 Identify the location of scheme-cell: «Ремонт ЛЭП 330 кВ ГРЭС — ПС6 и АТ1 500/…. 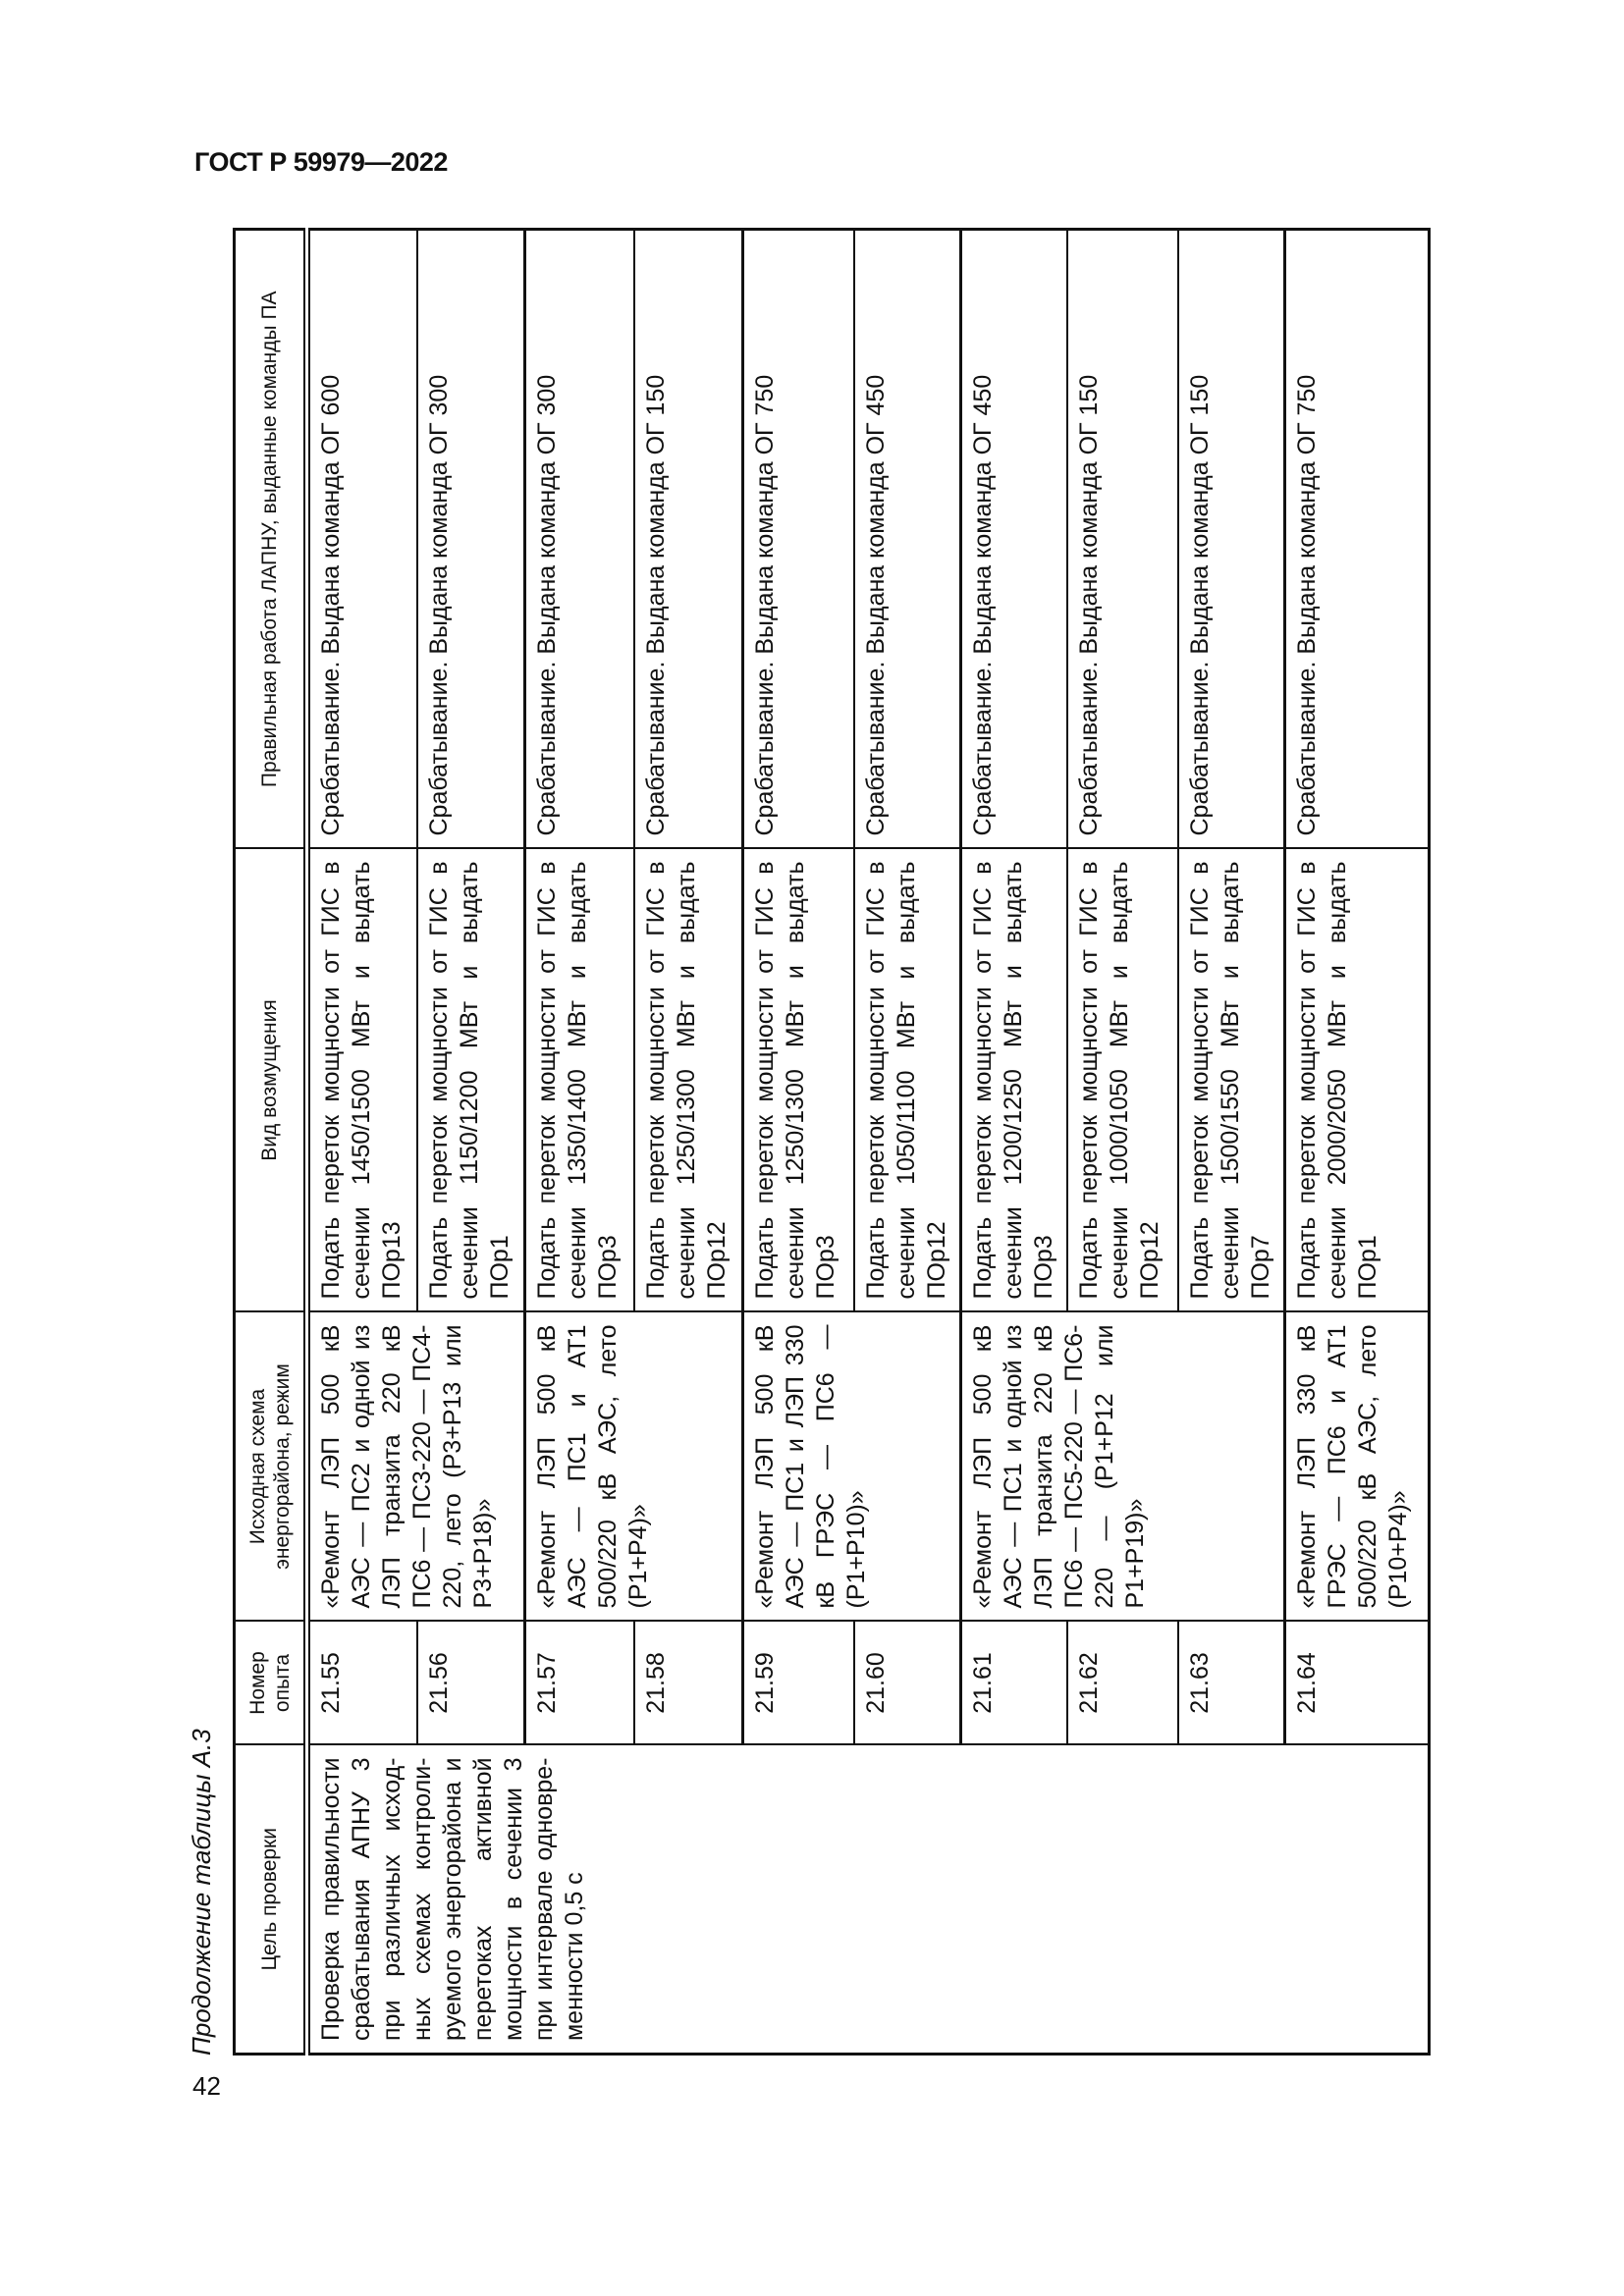
(1357, 1466).